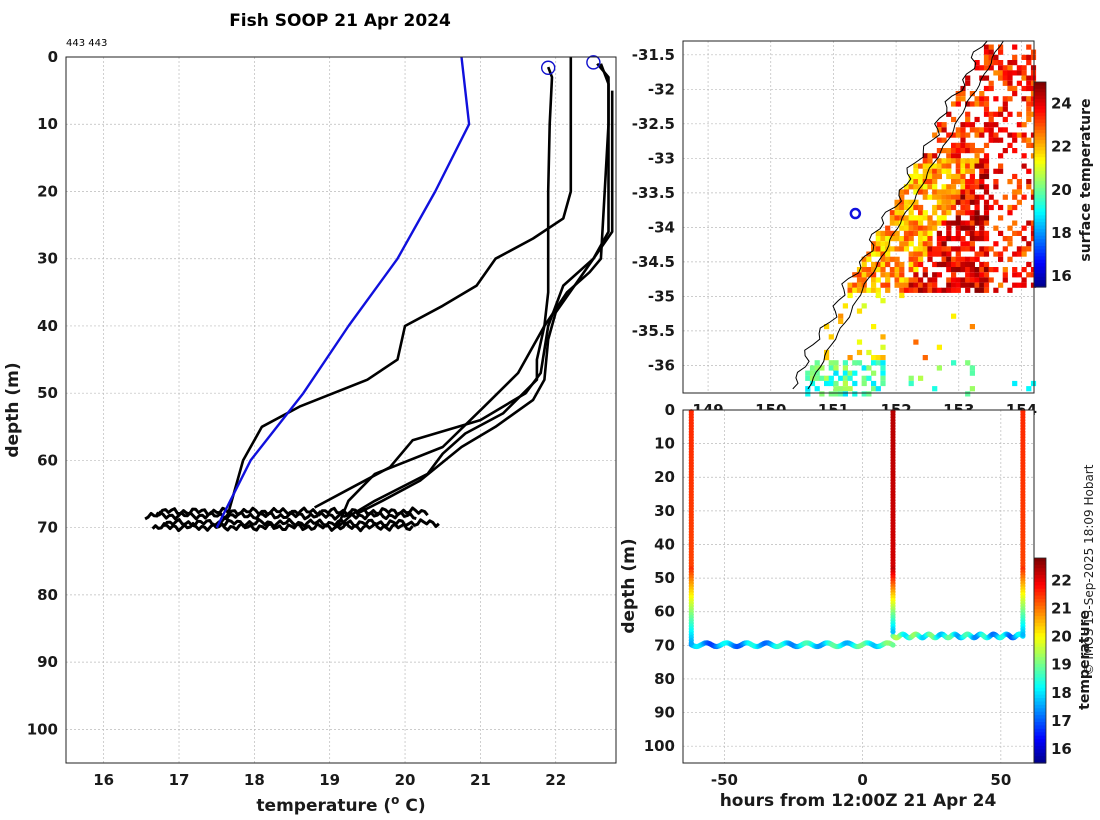 This screenshot has width=1100, height=820. I want to click on section-ytick-label: 100, so click(659, 746).